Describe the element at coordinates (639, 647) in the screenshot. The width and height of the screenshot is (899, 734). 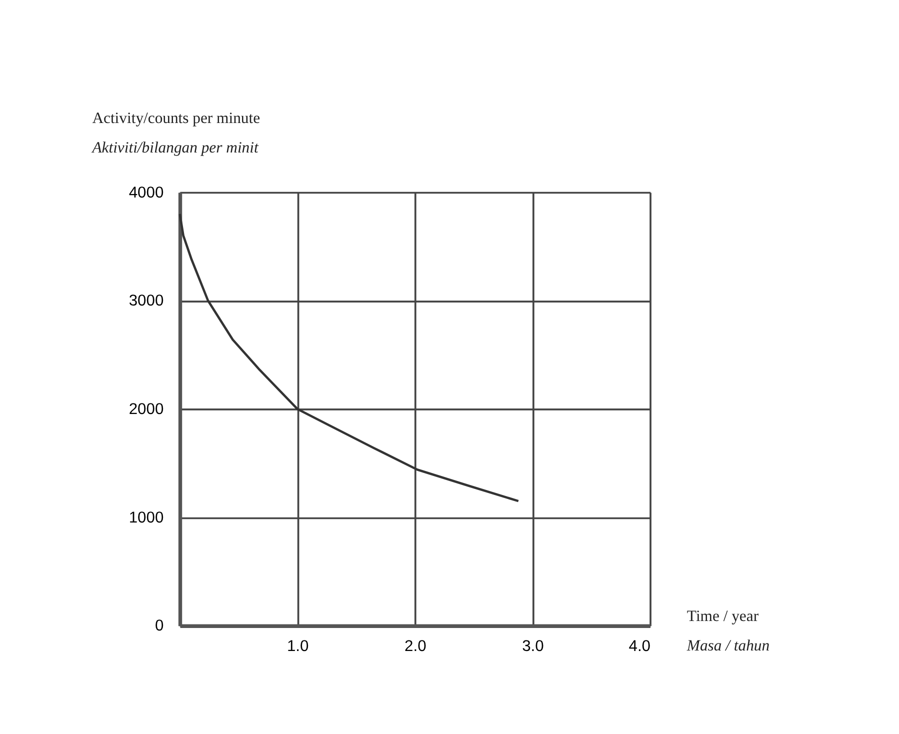
I see `x-tick-label: 4.0` at that location.